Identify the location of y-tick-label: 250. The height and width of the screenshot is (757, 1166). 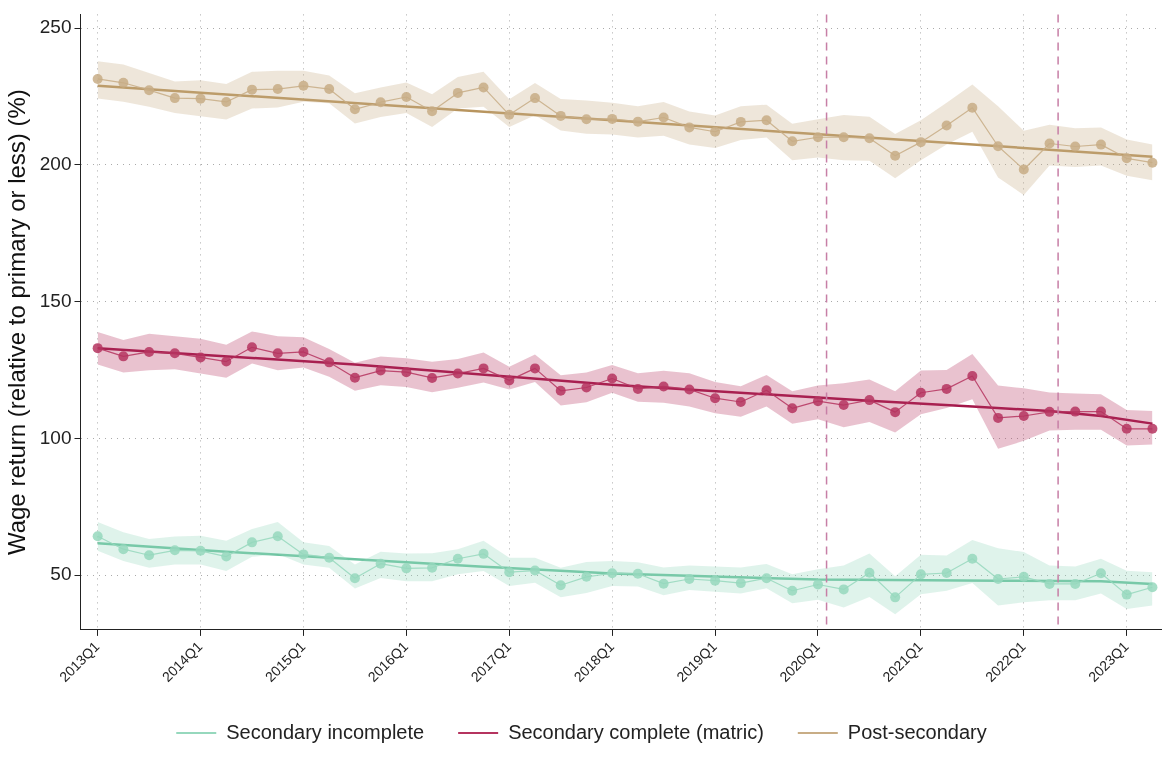
(55, 27).